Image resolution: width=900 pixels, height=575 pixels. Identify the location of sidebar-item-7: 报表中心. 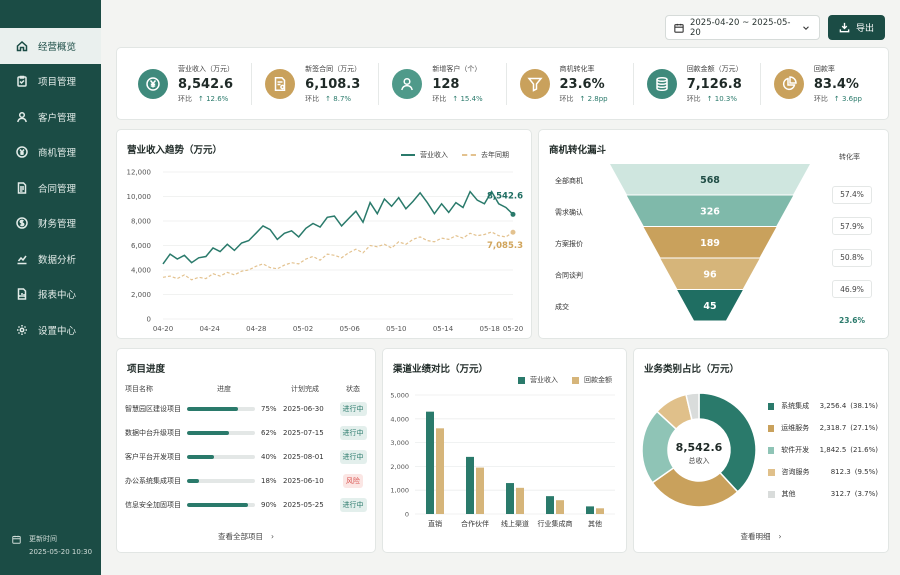
(50, 295).